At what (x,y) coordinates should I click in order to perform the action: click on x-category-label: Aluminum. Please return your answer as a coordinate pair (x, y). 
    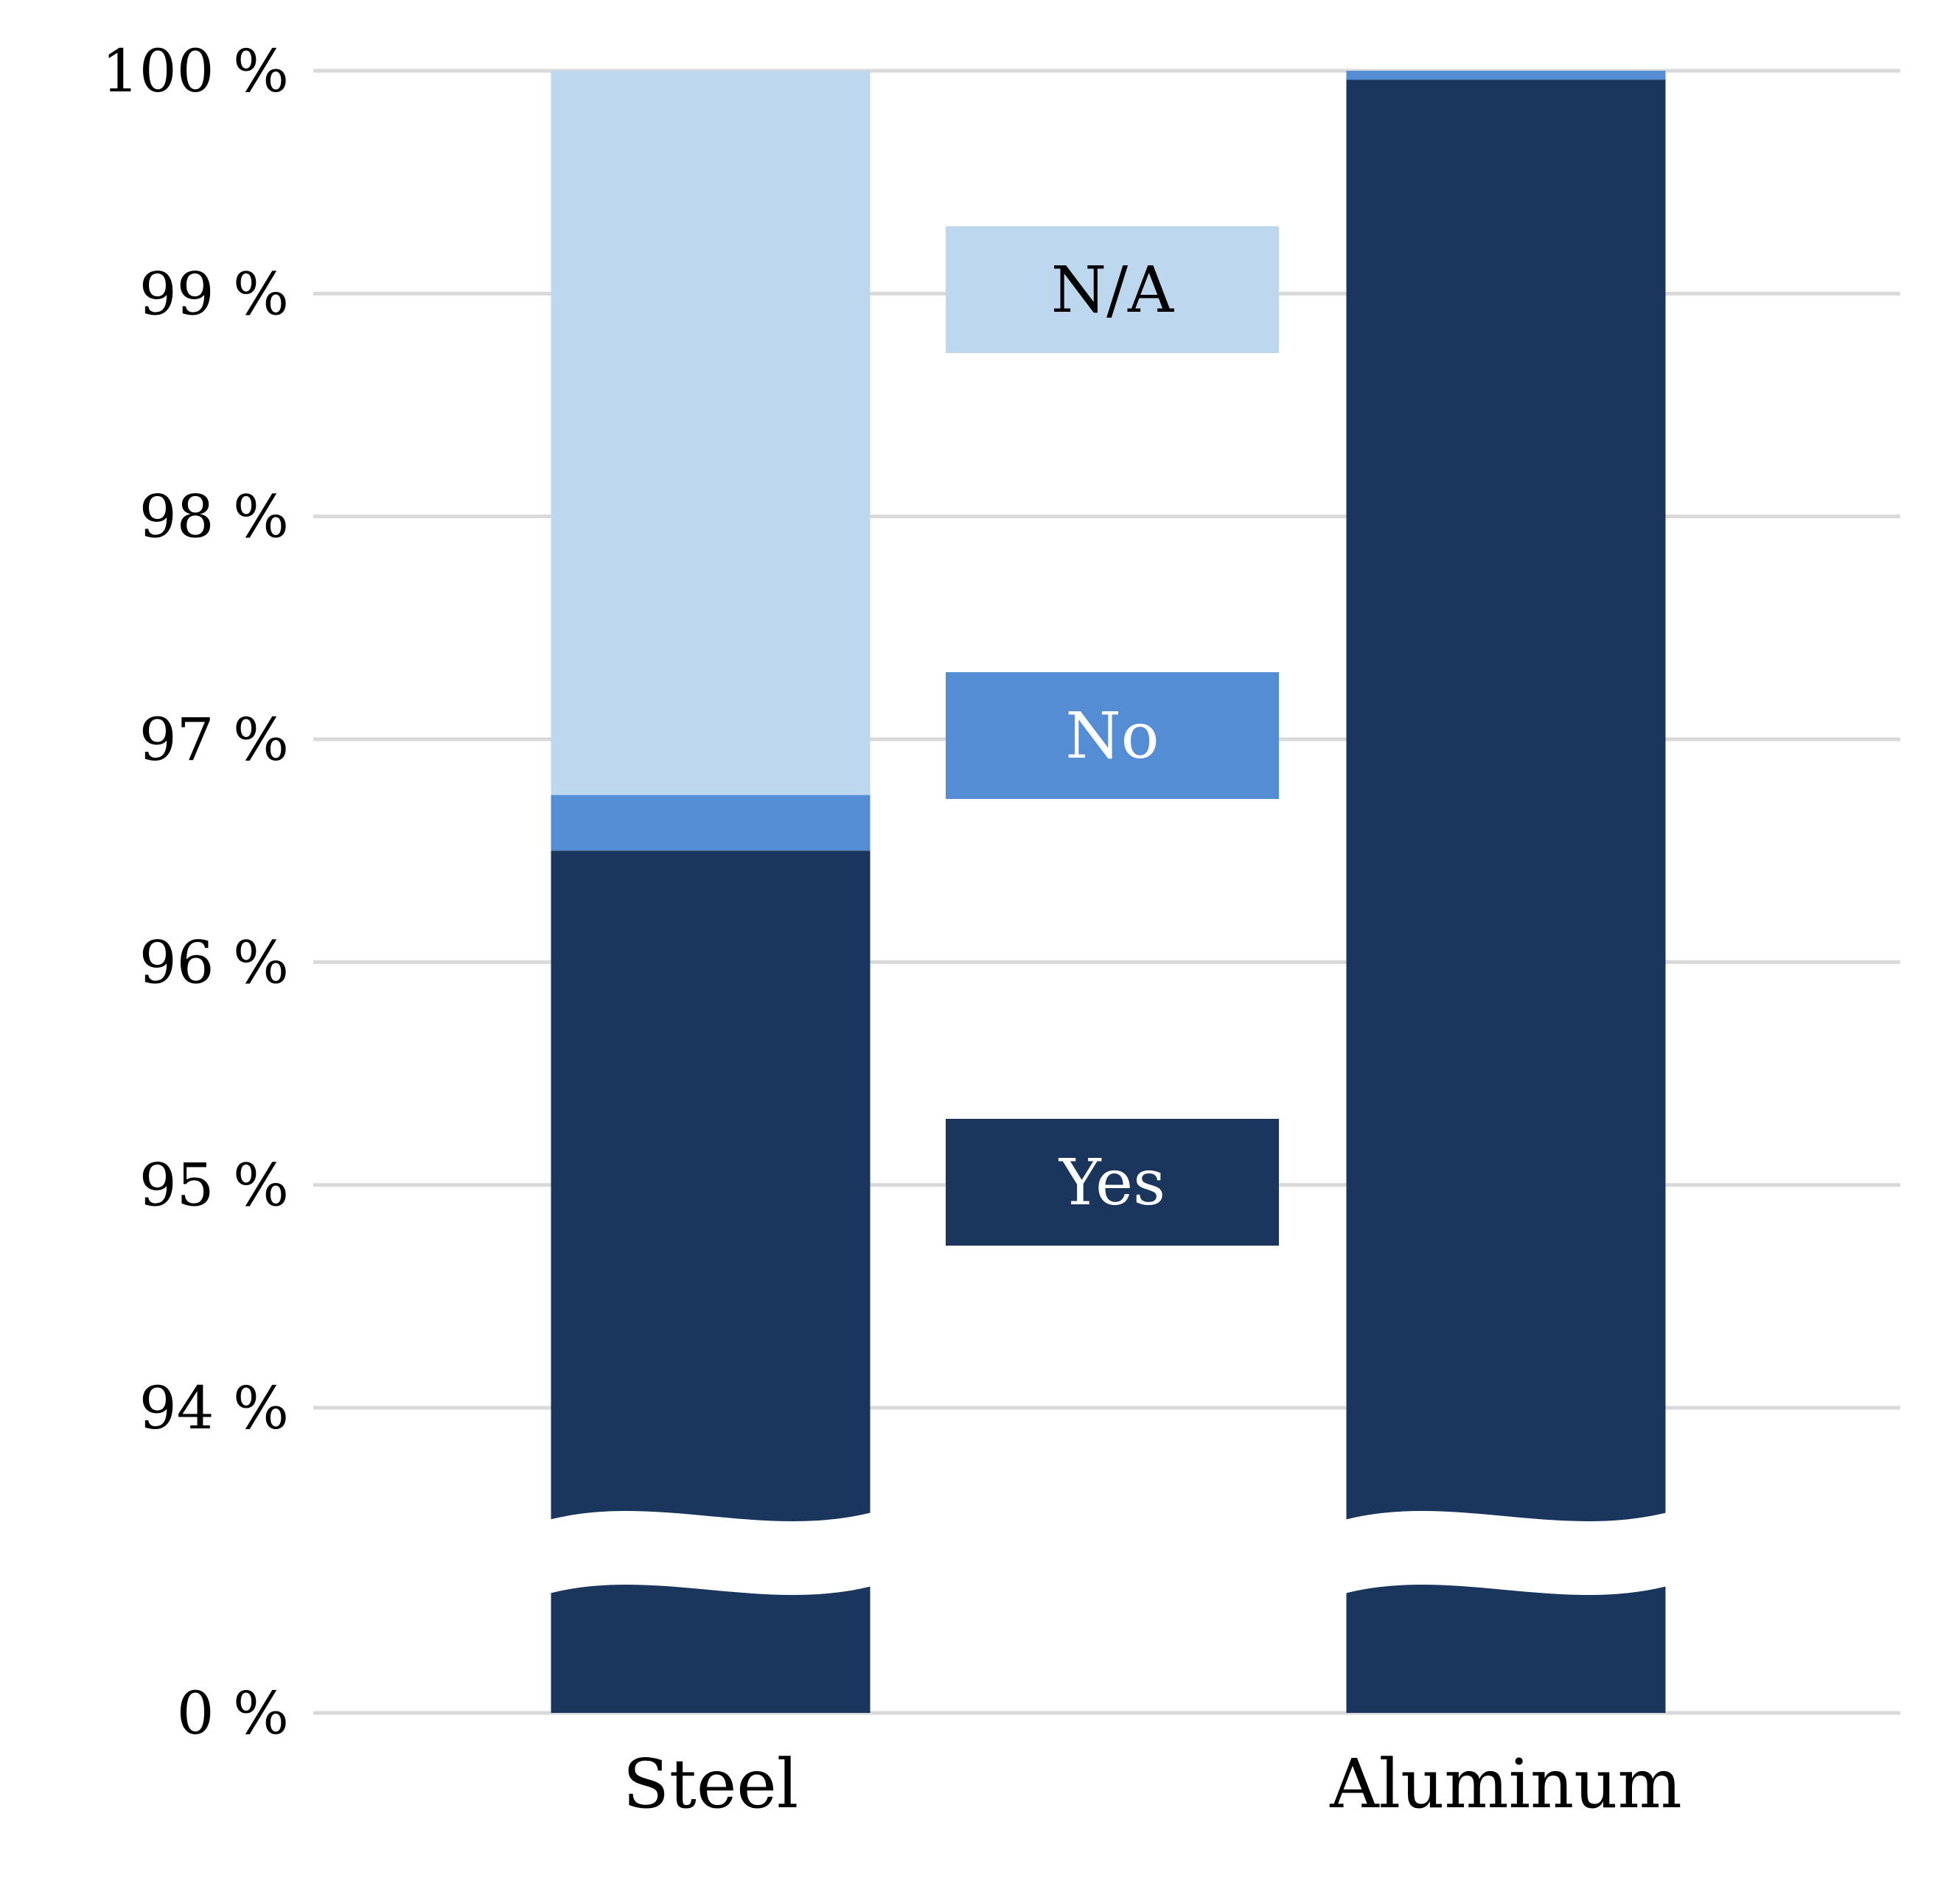
    Looking at the image, I should click on (1505, 1784).